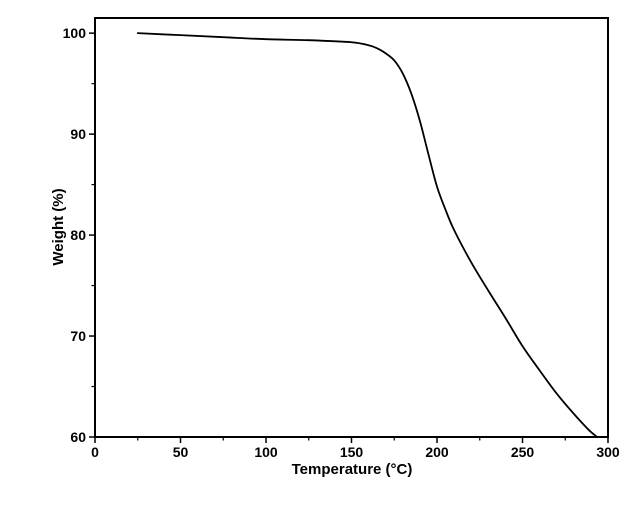 The width and height of the screenshot is (640, 512). Describe the element at coordinates (523, 452) in the screenshot. I see `x-tick-label: 250` at that location.